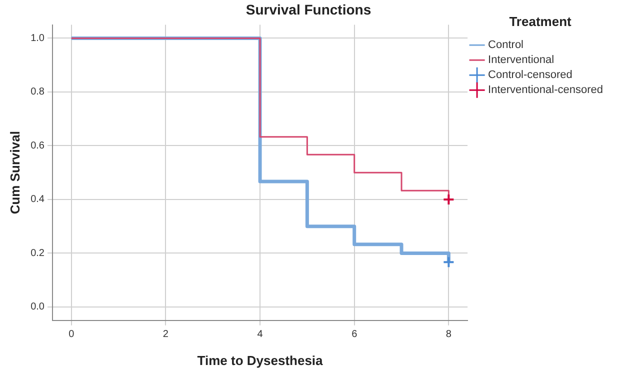  I want to click on chart-title: Survival Functions, so click(309, 9).